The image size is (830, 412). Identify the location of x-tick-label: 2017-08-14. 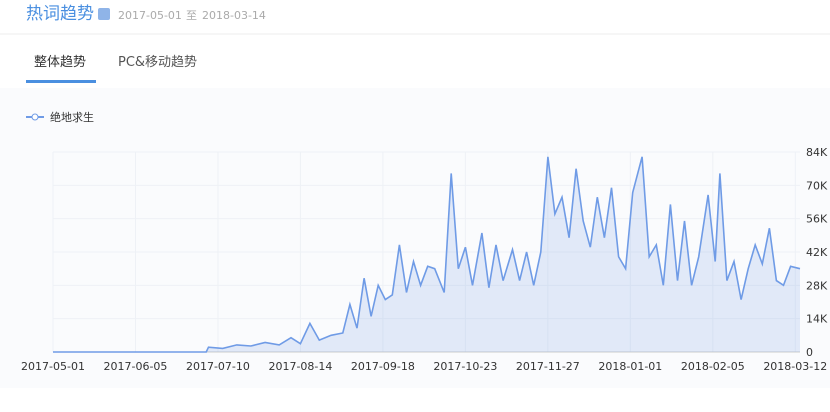
(300, 366).